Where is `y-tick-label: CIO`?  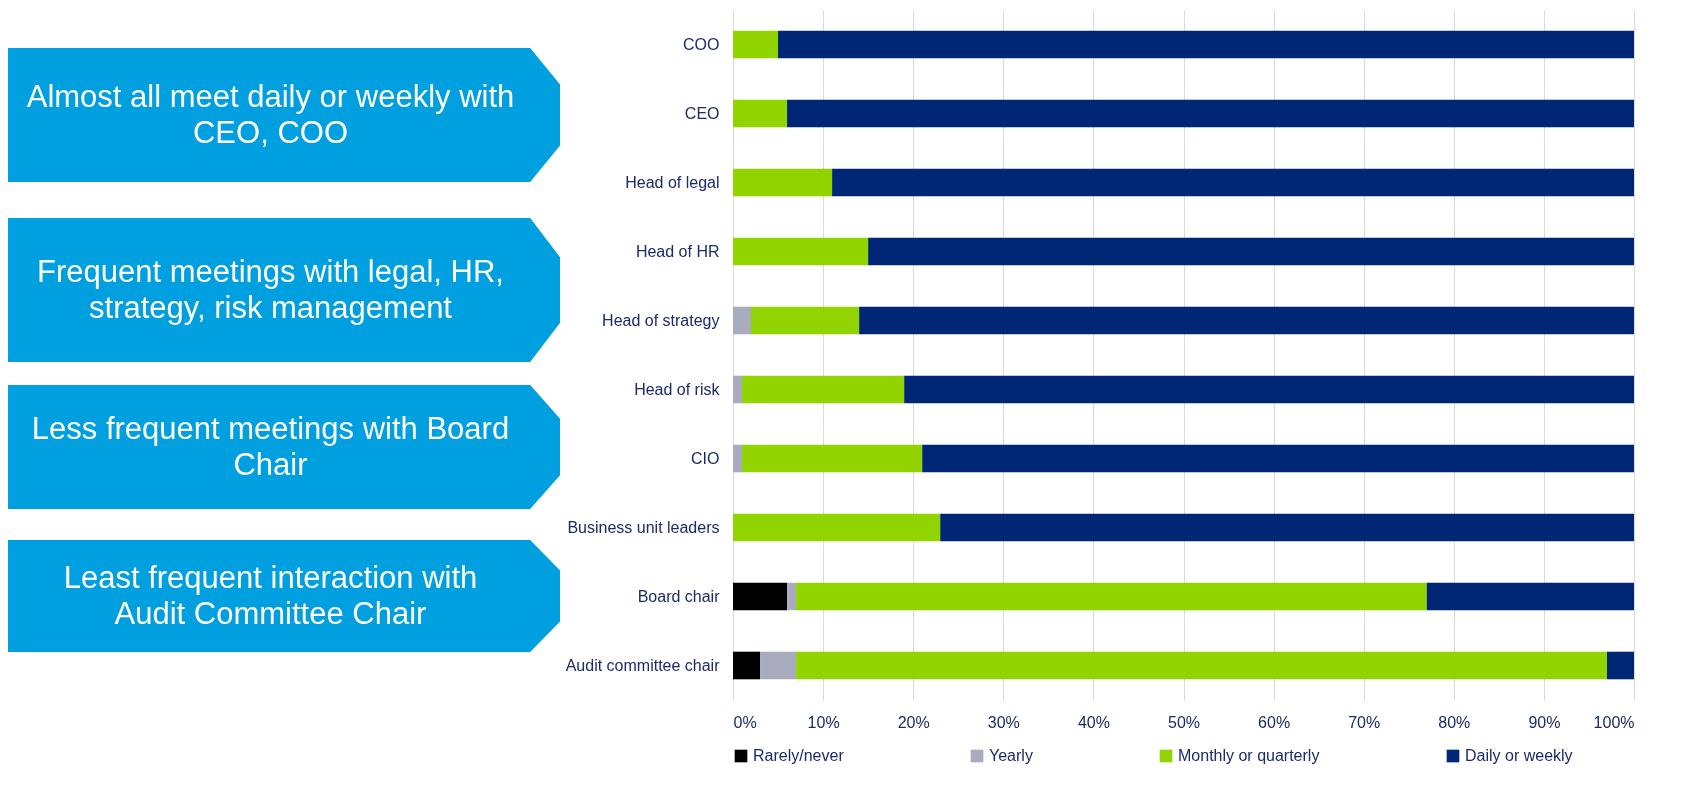 y-tick-label: CIO is located at coordinates (705, 458).